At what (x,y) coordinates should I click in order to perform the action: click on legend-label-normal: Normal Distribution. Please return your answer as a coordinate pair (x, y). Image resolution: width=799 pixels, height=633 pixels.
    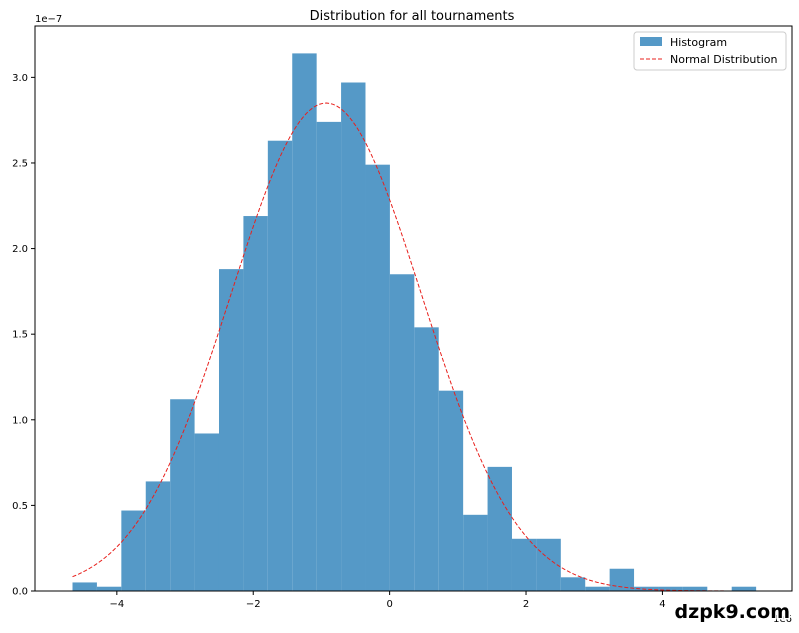
    Looking at the image, I should click on (723, 59).